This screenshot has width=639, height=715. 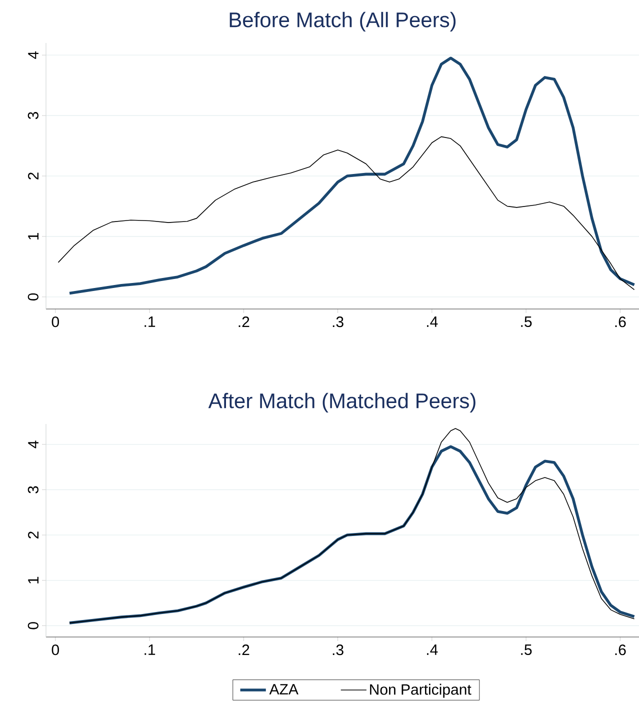 What do you see at coordinates (421, 691) in the screenshot?
I see `legend-label: Non Participant` at bounding box center [421, 691].